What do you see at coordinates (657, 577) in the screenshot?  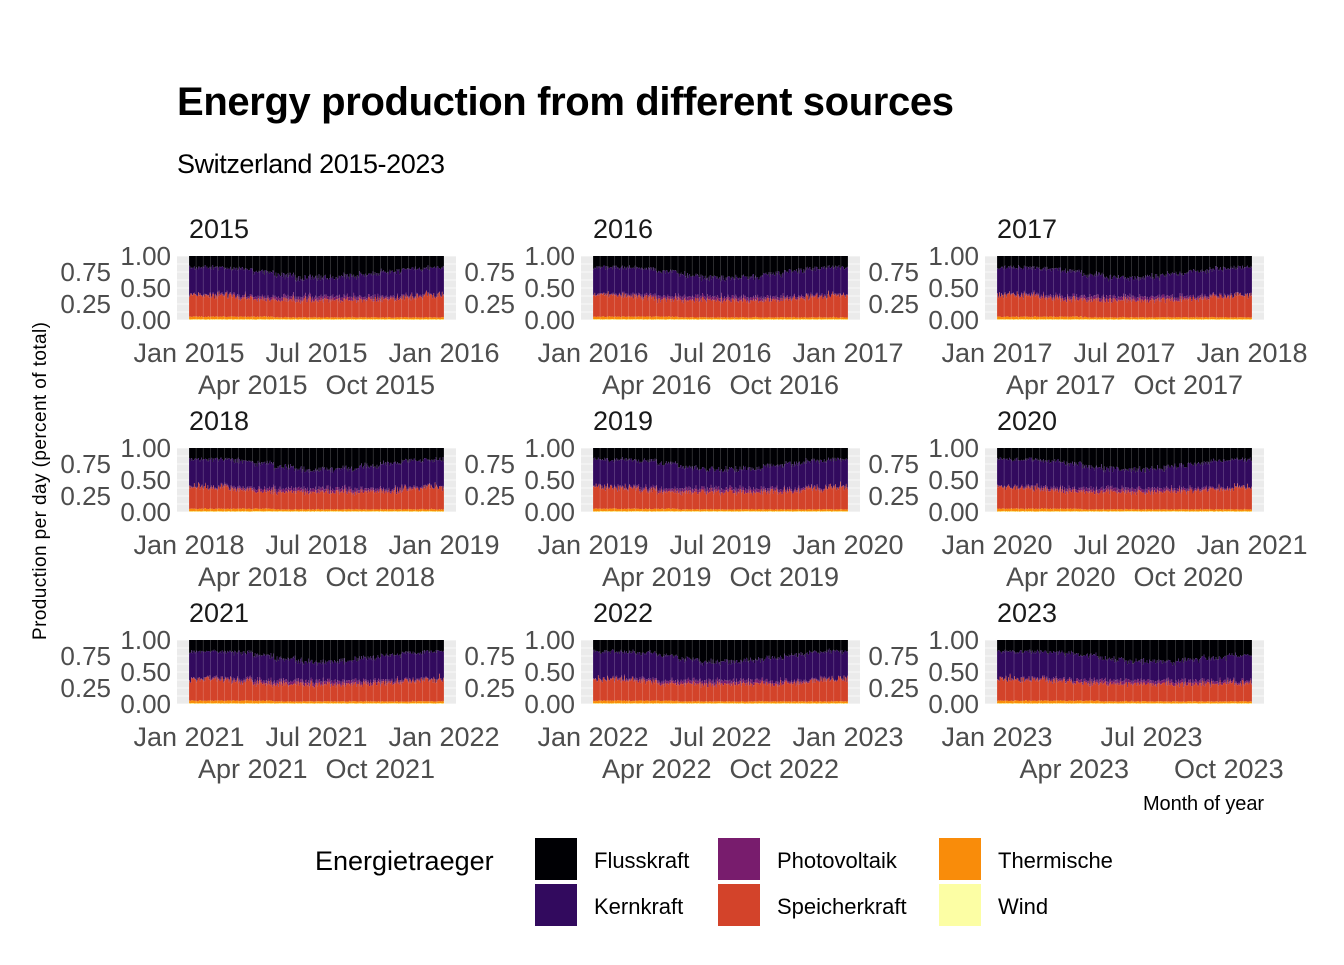 I see `x-tick-label: Apr 2019` at bounding box center [657, 577].